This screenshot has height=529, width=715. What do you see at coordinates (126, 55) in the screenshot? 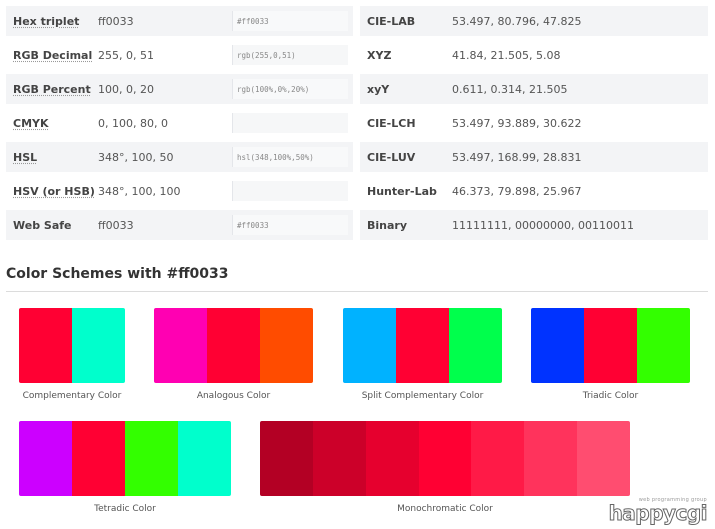
I see `color-format-value: 255, 0, 51` at bounding box center [126, 55].